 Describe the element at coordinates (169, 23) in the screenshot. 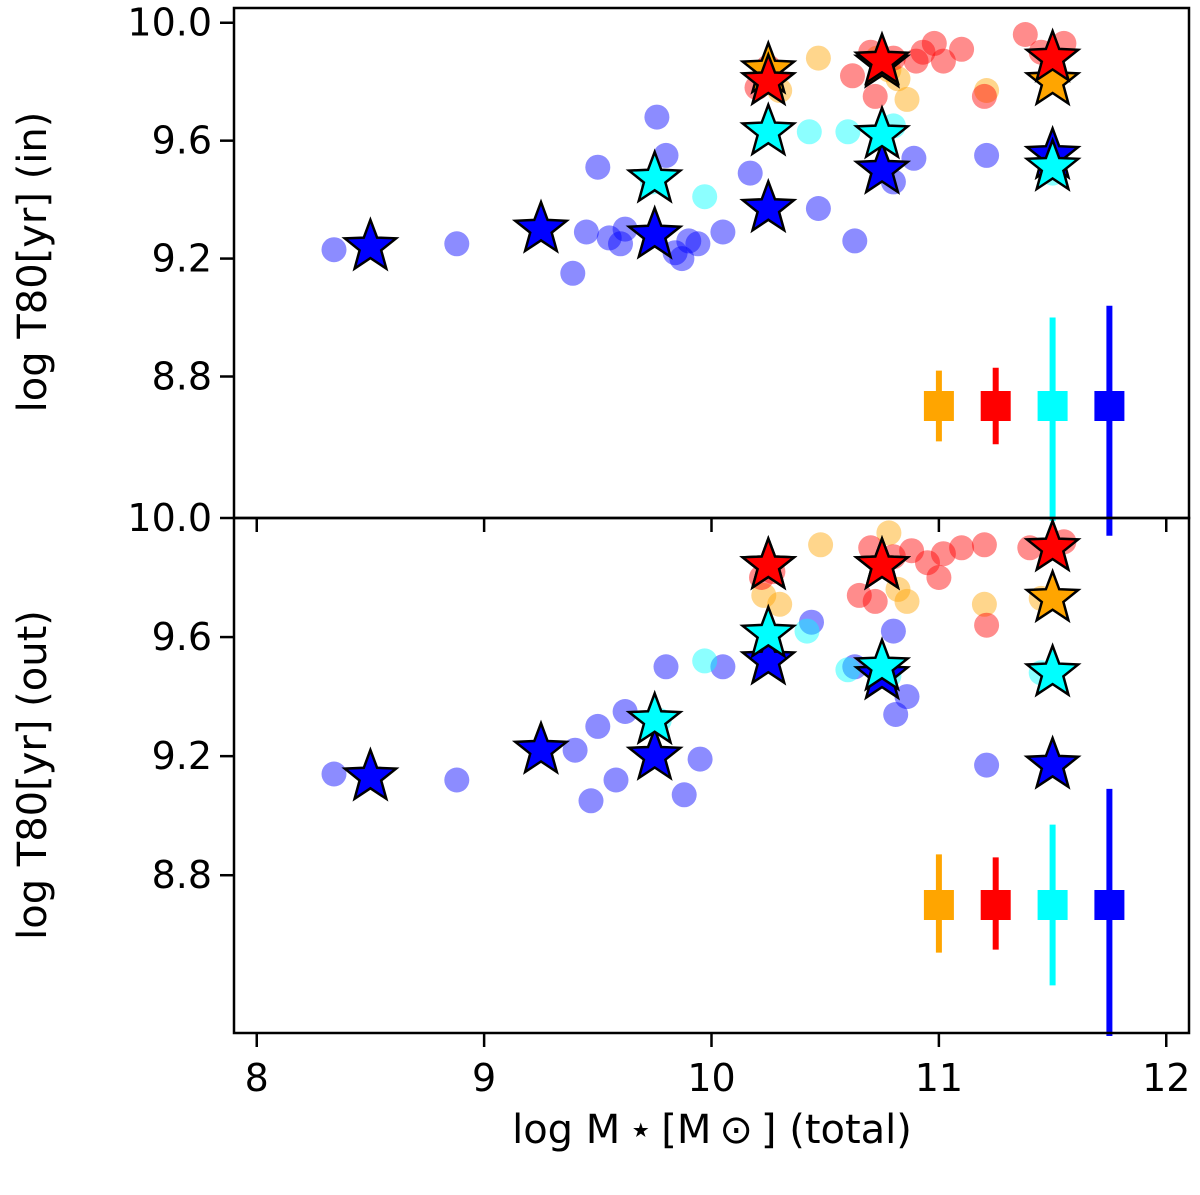

I see `top-y-tick-label: 10.0` at that location.